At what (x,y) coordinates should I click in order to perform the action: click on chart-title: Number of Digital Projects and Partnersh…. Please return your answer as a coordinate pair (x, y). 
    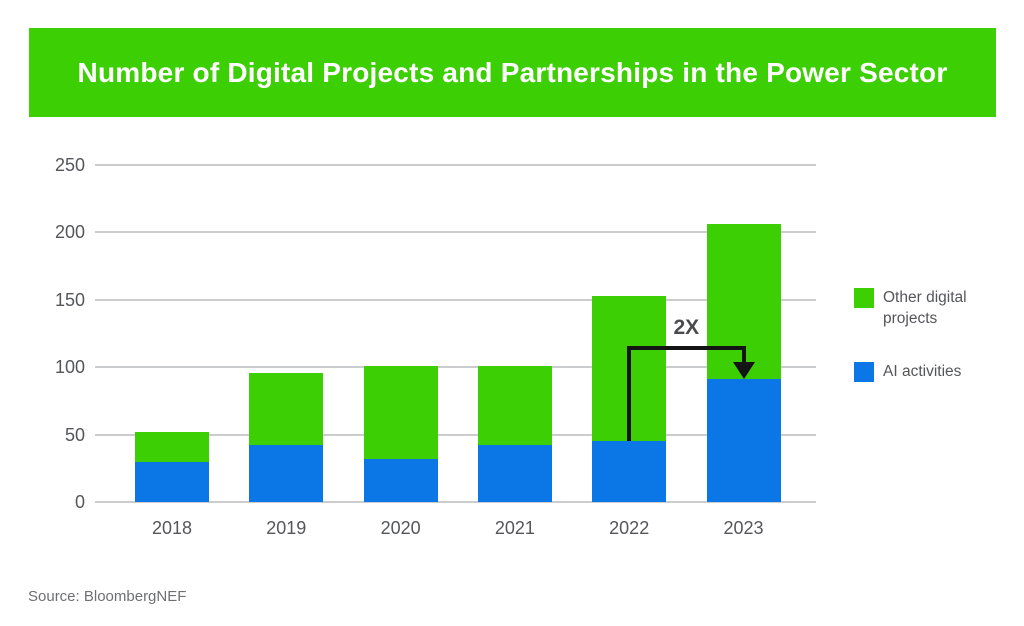
    Looking at the image, I should click on (512, 72).